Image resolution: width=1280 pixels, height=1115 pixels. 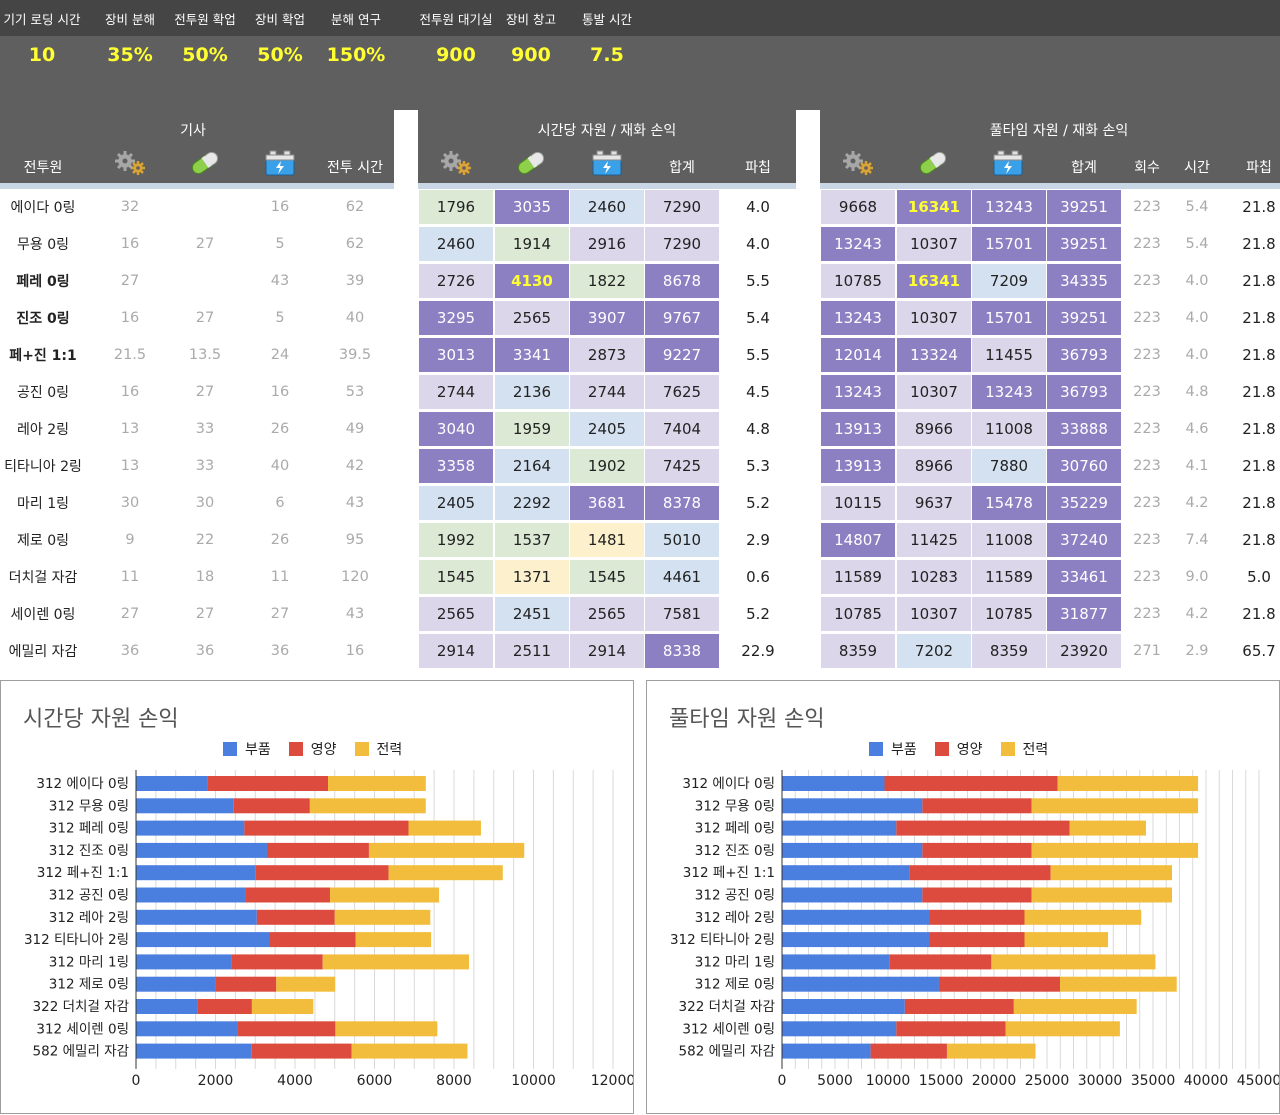 What do you see at coordinates (607, 503) in the screenshot?
I see `hourly-value-cell: 3681` at bounding box center [607, 503].